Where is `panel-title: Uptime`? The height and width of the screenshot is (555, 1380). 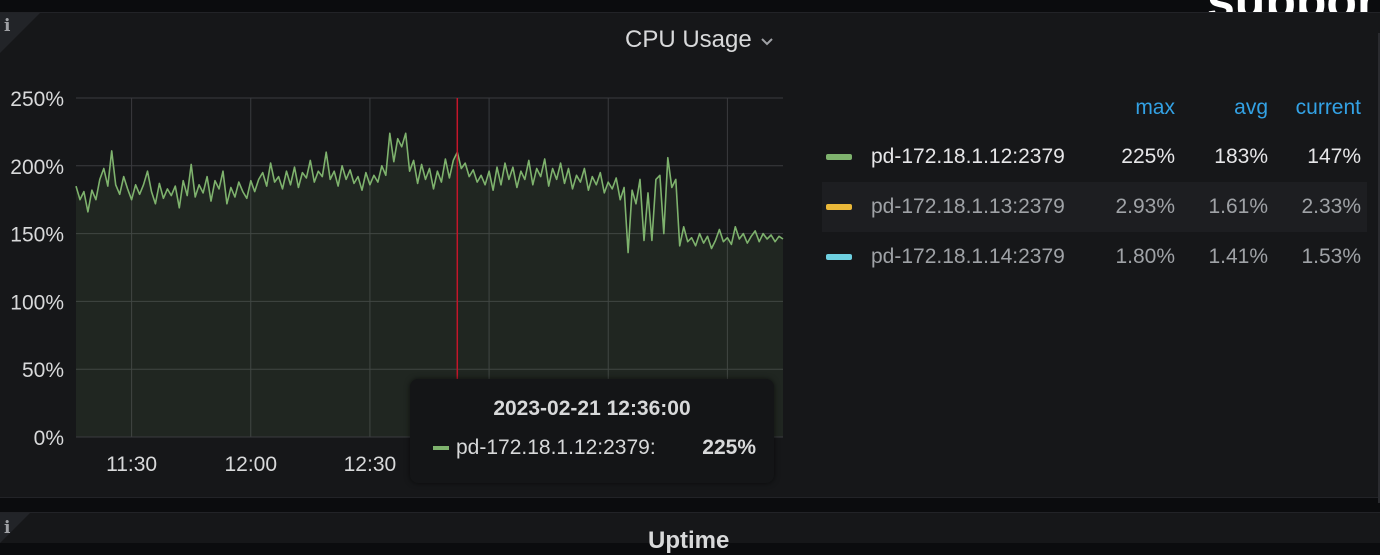 panel-title: Uptime is located at coordinates (689, 540).